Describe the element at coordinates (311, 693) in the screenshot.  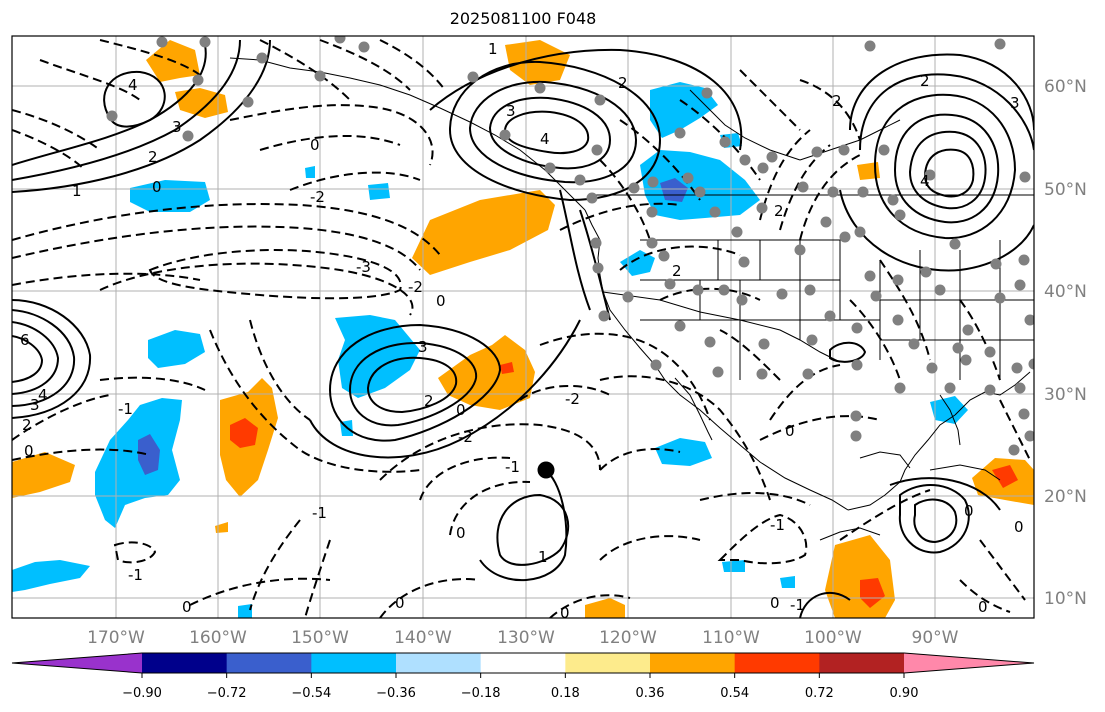
I see `colorbar-tick-label: −0.54` at that location.